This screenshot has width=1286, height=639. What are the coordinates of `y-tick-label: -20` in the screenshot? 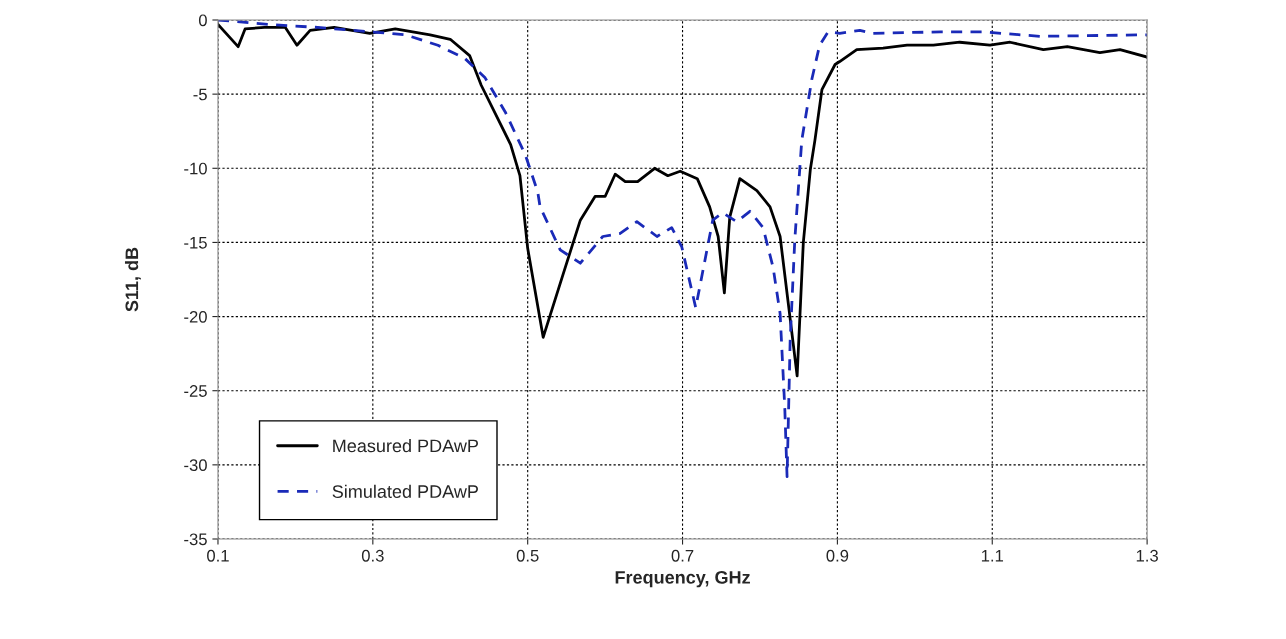 It's located at (195, 316).